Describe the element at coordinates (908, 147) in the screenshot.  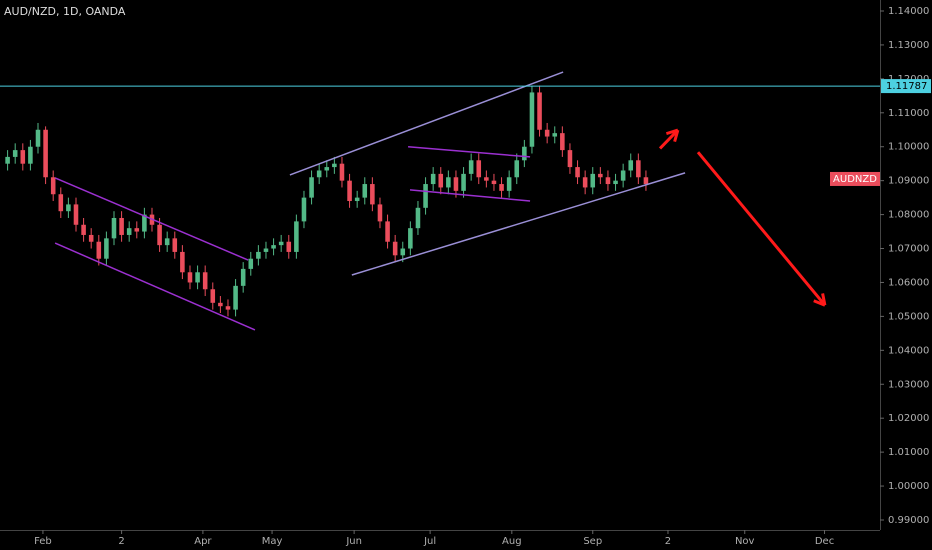
I see `y-tick-label: 1.10000` at that location.